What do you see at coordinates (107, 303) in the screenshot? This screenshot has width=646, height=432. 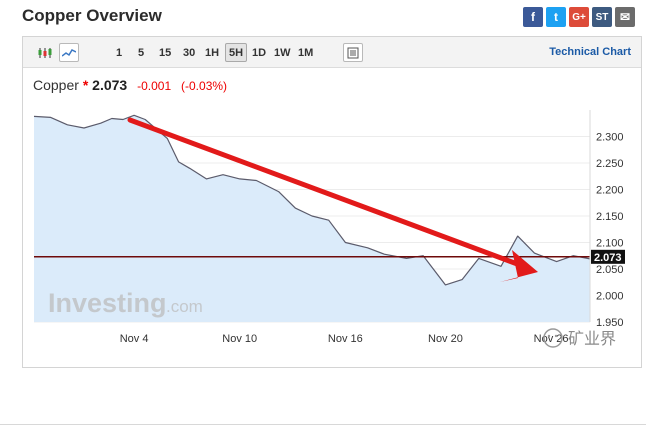 I see `investing-watermark: Investing` at bounding box center [107, 303].